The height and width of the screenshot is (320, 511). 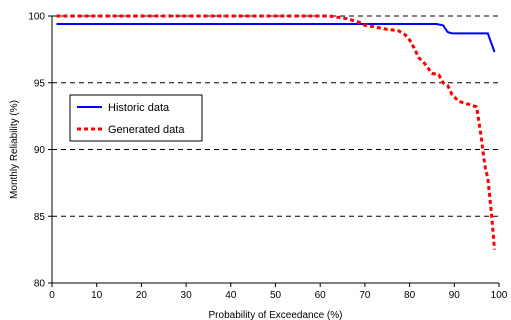 What do you see at coordinates (276, 295) in the screenshot?
I see `x-tick-label-50: 50` at bounding box center [276, 295].